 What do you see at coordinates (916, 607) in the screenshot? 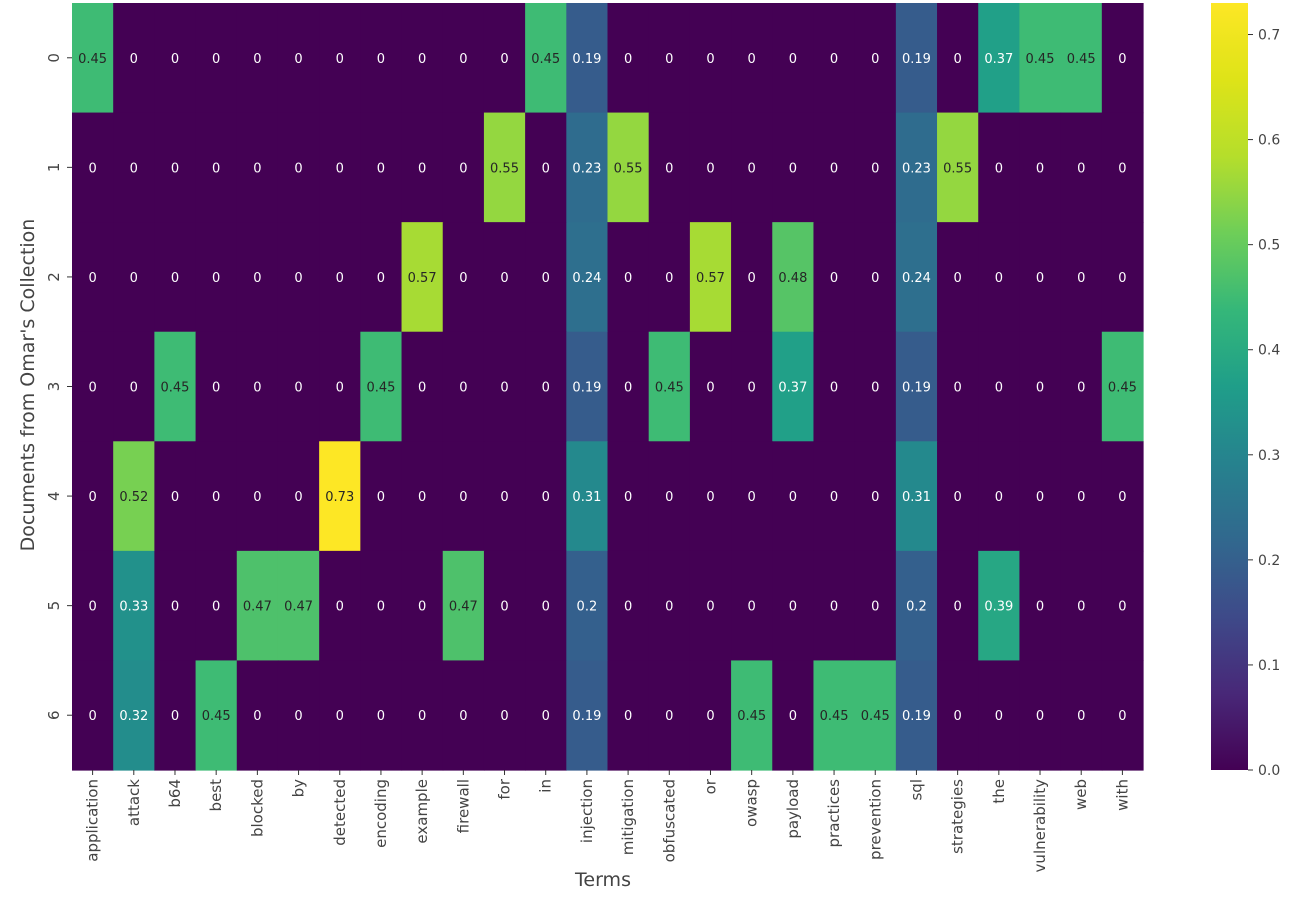
I see `cell-value-label: 0.2` at bounding box center [916, 607].